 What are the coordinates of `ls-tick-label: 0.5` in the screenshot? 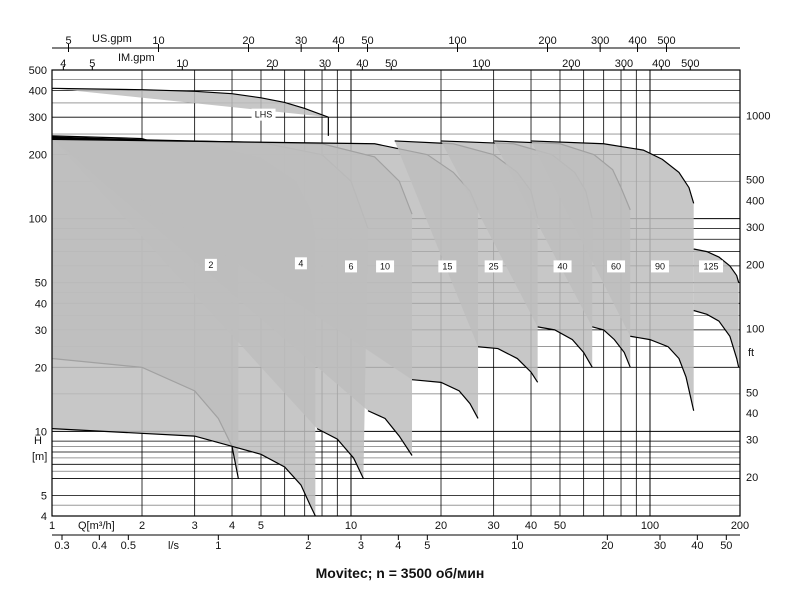 It's located at (128, 546).